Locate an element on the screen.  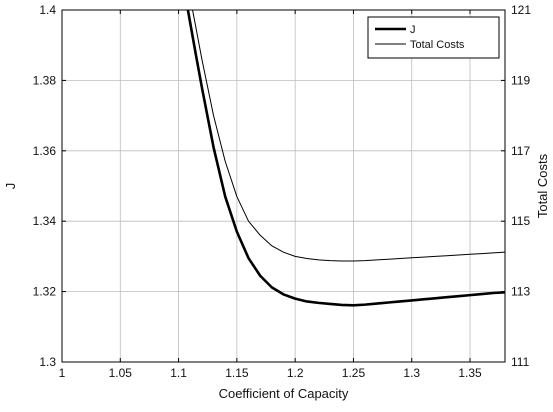
right-tick-label: 115 is located at coordinates (520, 221).